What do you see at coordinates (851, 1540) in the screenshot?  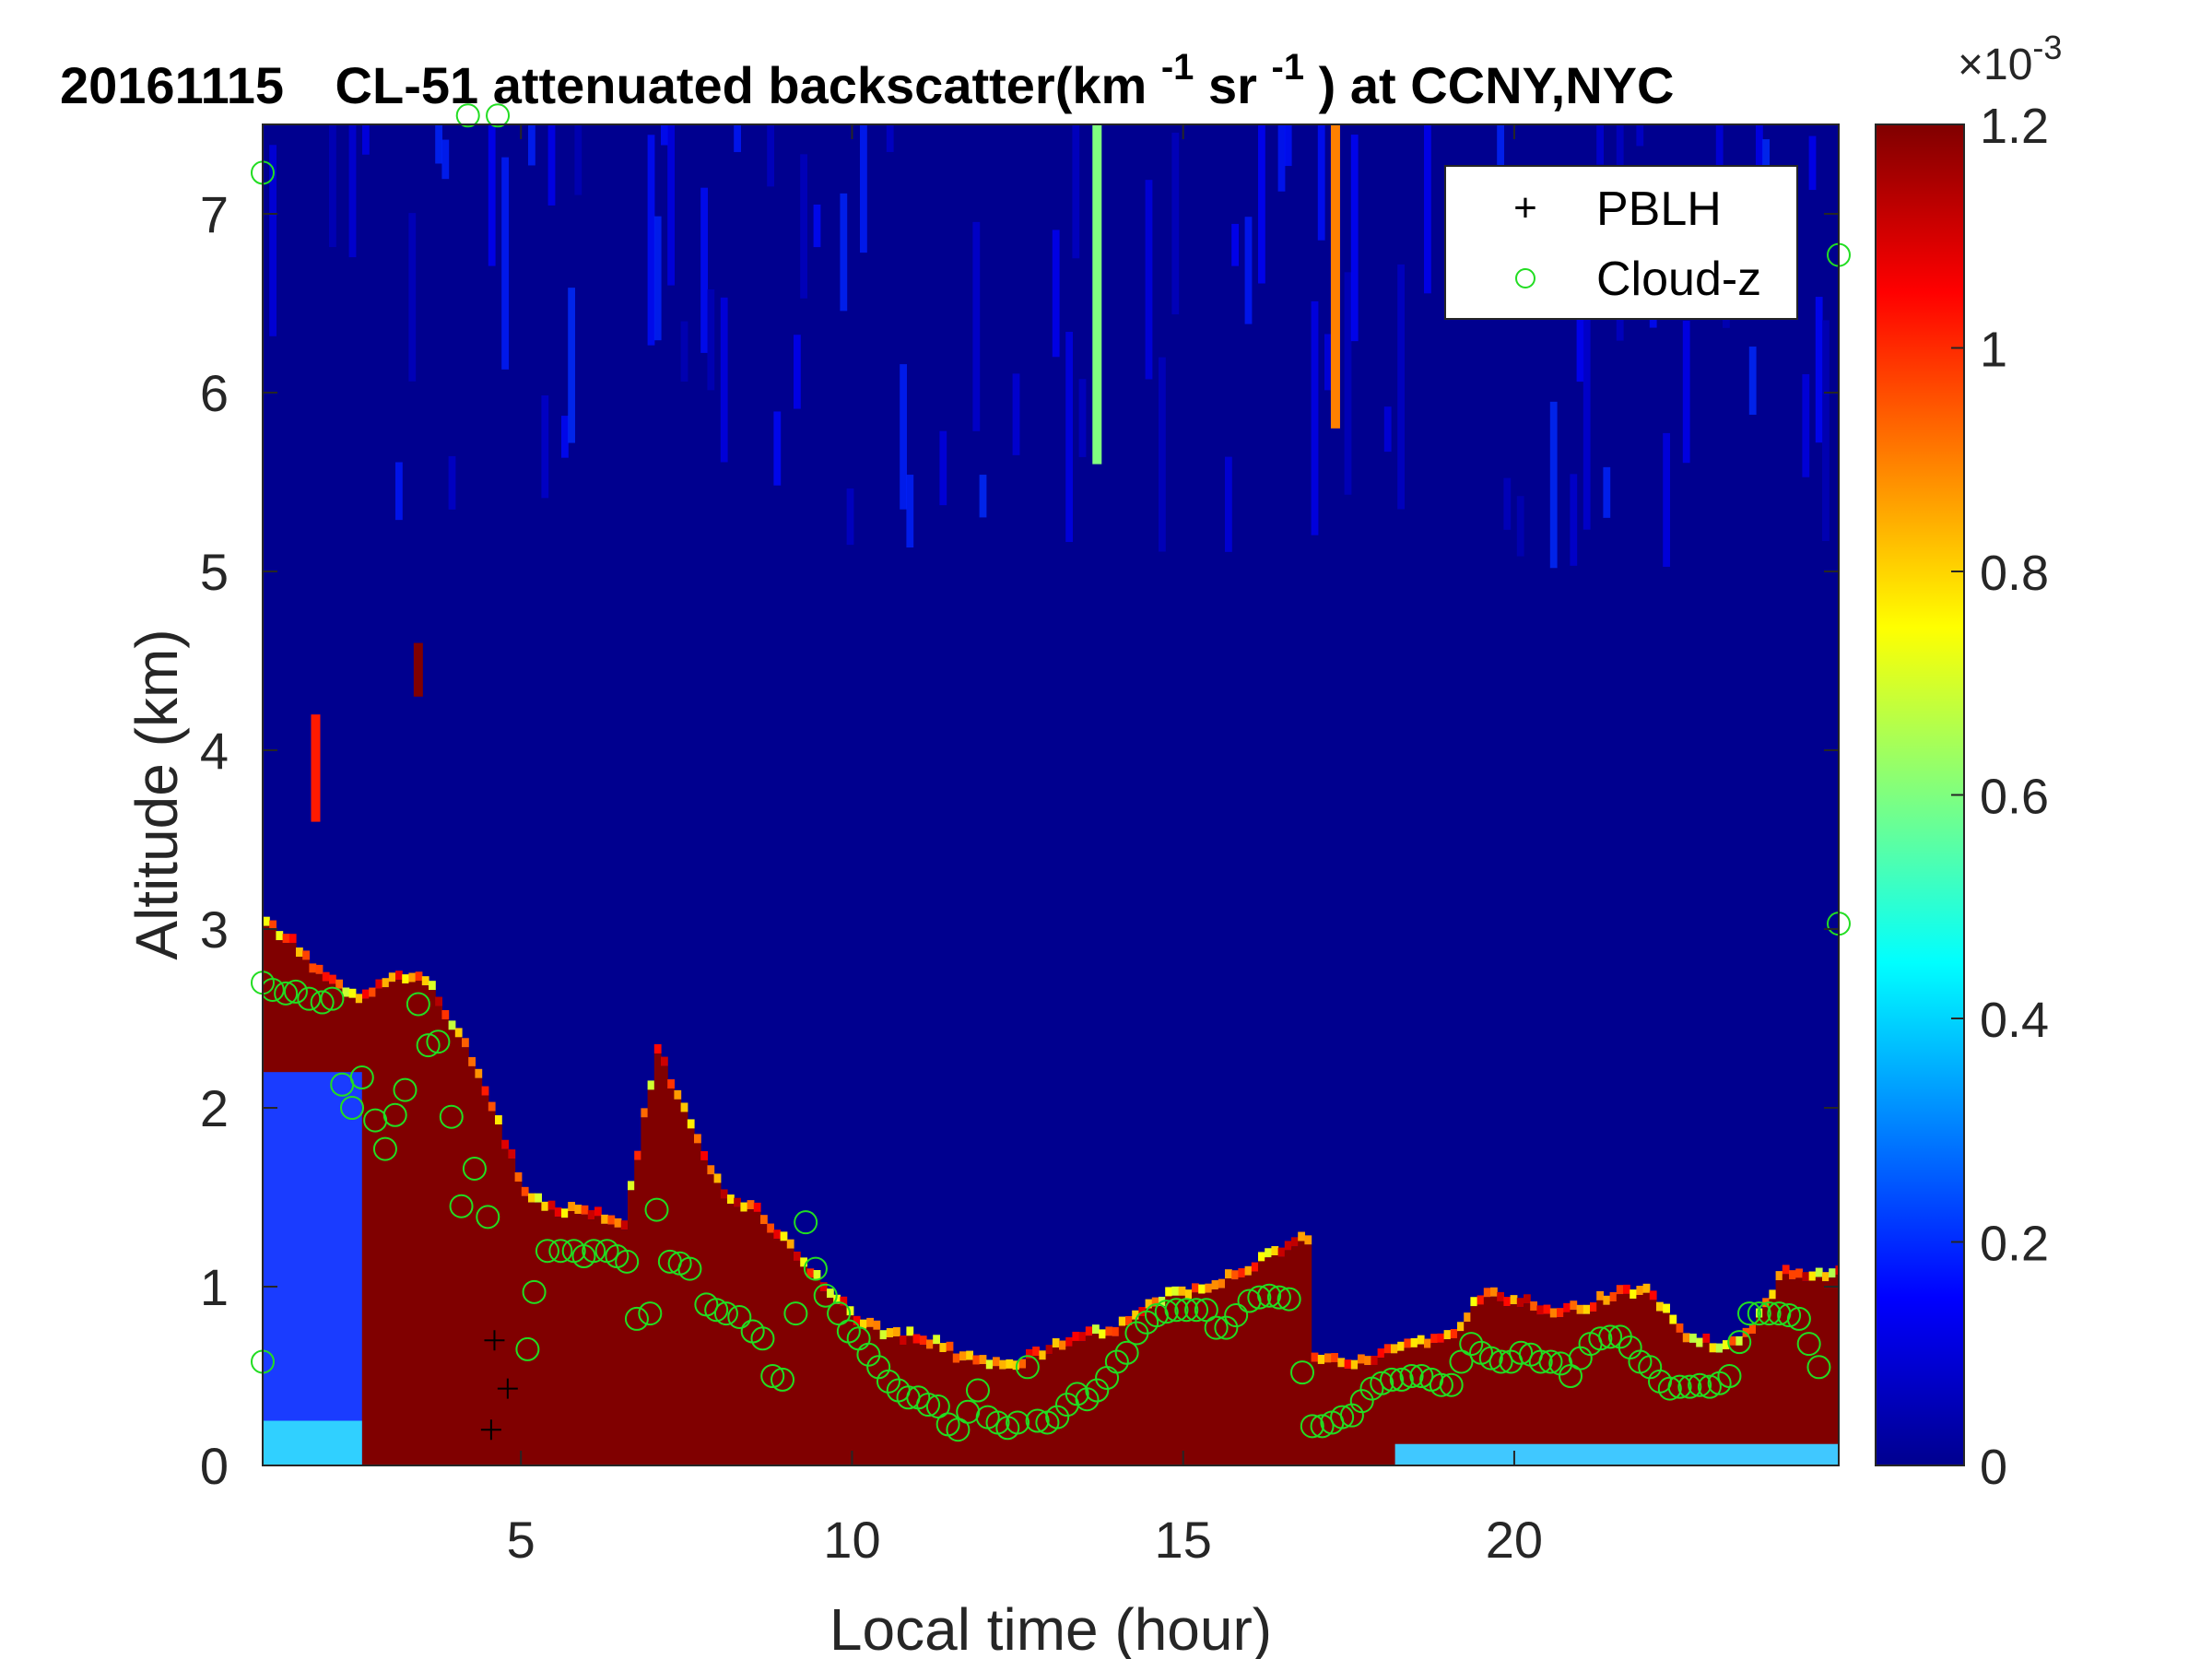 I see `x-tick-label: 10` at bounding box center [851, 1540].